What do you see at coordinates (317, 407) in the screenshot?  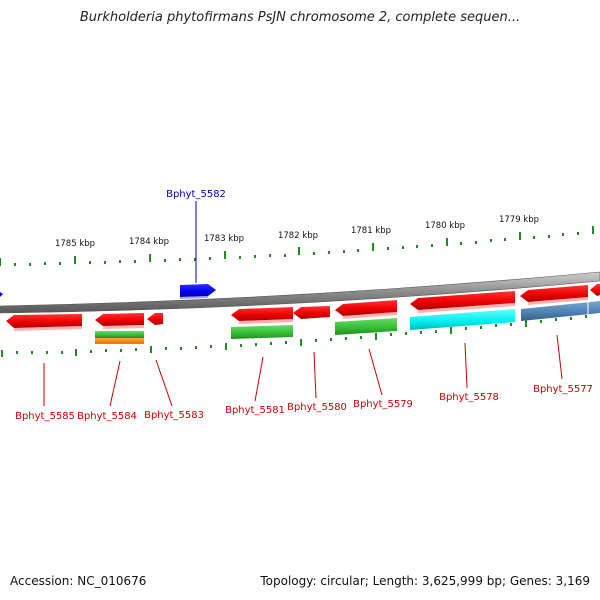 I see `gene-label-Bphyt_5580: Bphyt_5580` at bounding box center [317, 407].